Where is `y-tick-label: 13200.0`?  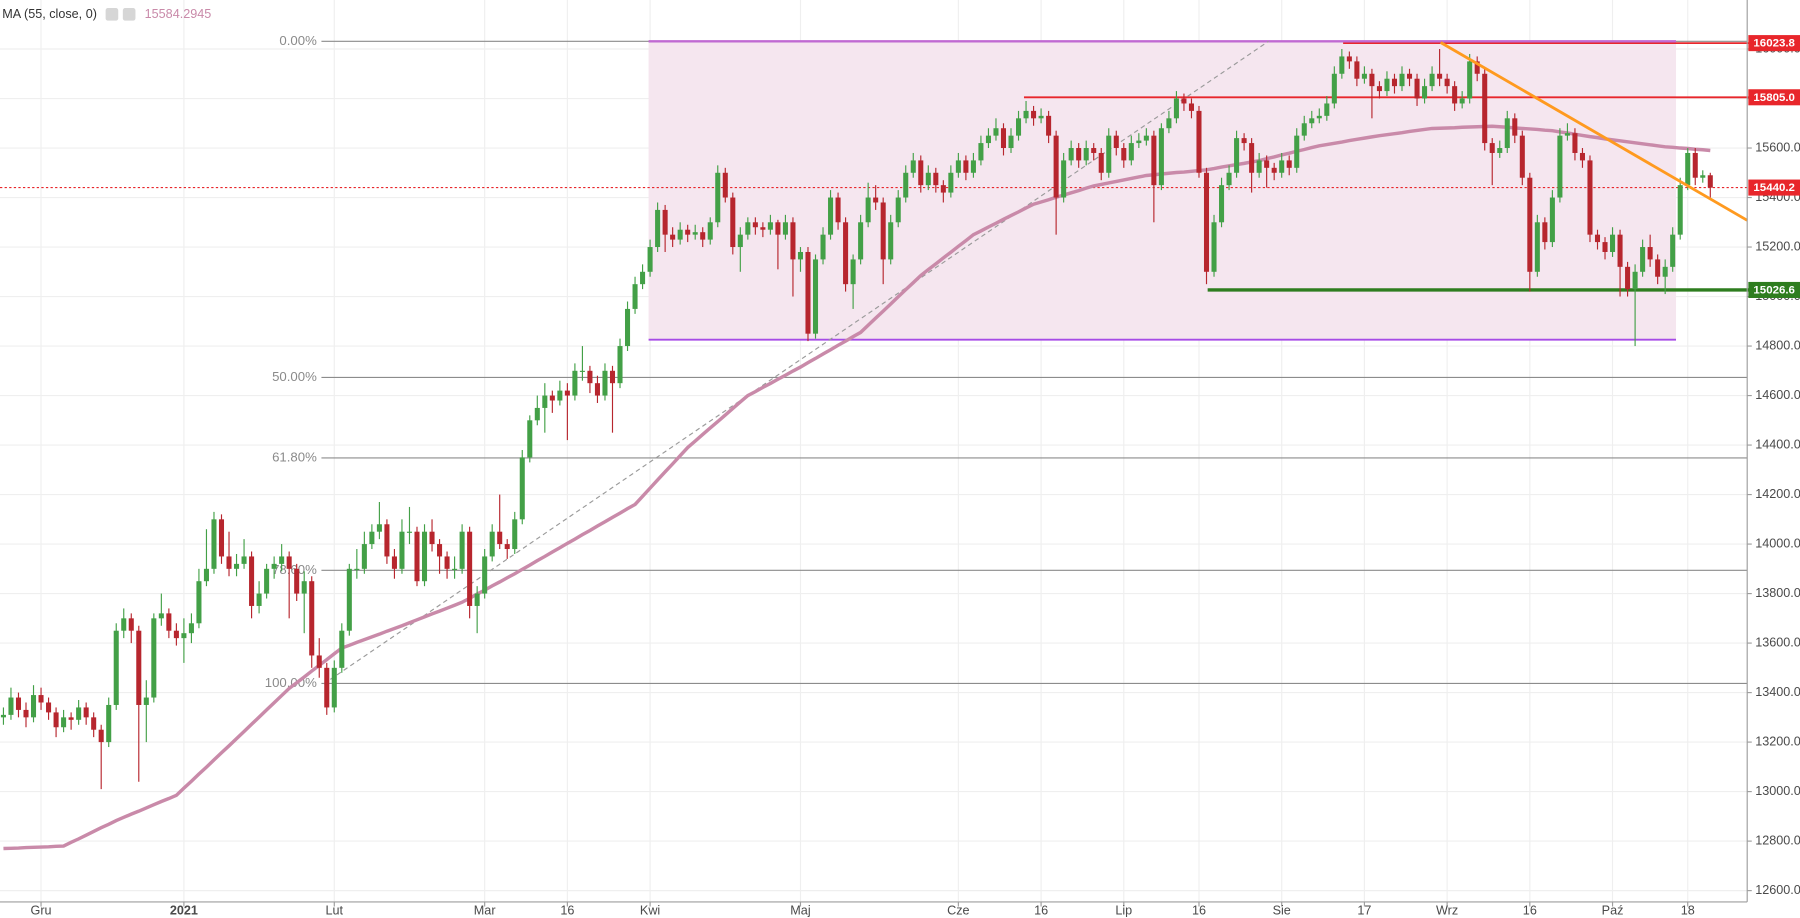 y-tick-label: 13200.0 is located at coordinates (1777, 741).